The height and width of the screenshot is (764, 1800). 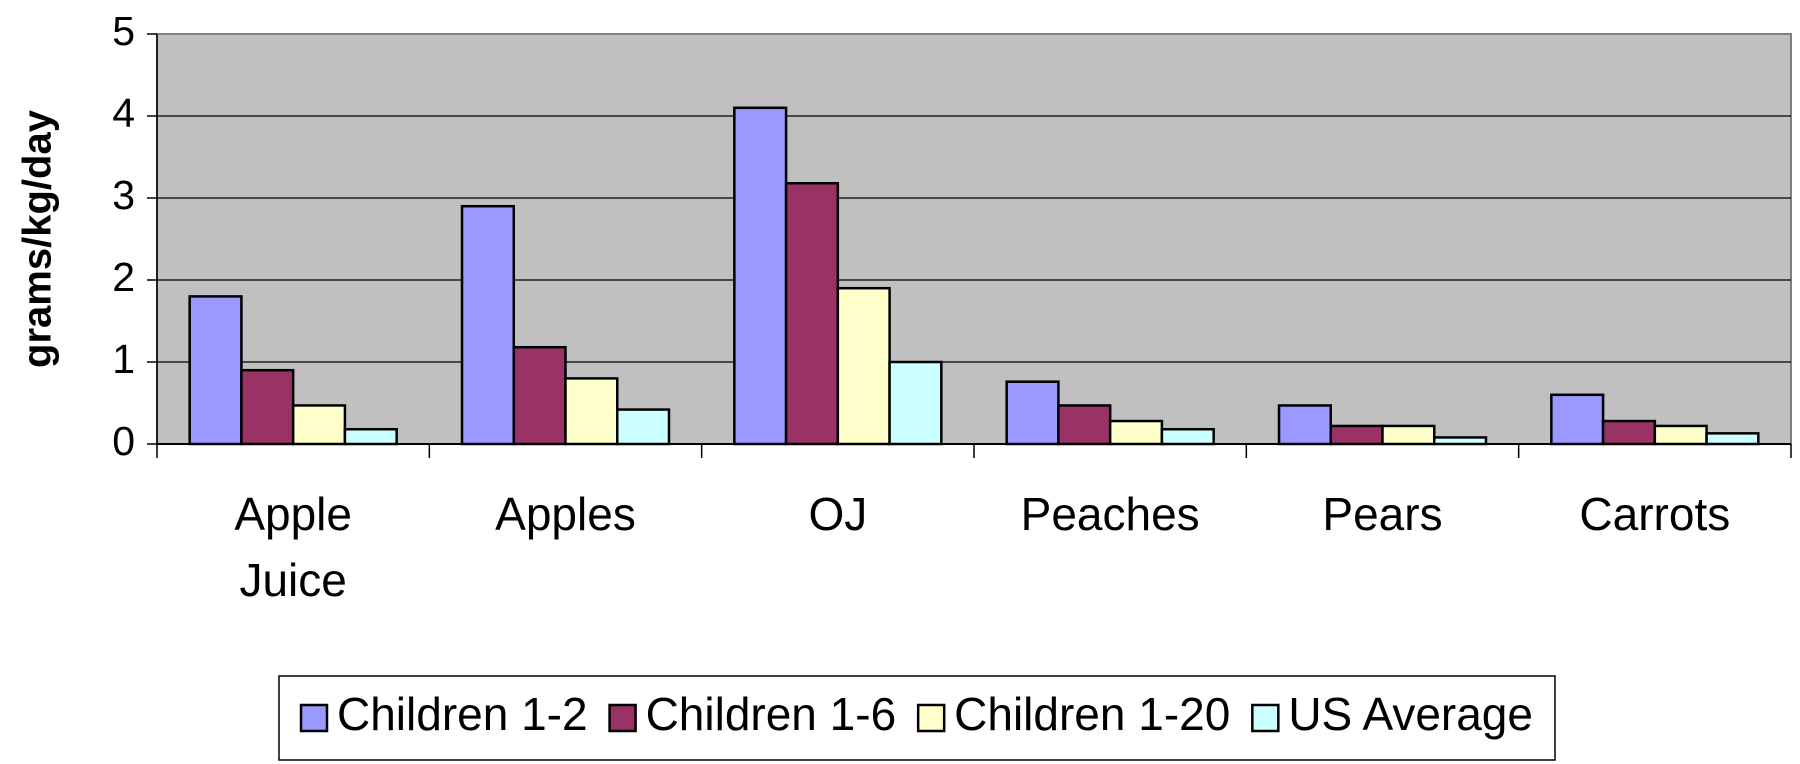 What do you see at coordinates (293, 547) in the screenshot?
I see `x-tick-label: Apple Juice` at bounding box center [293, 547].